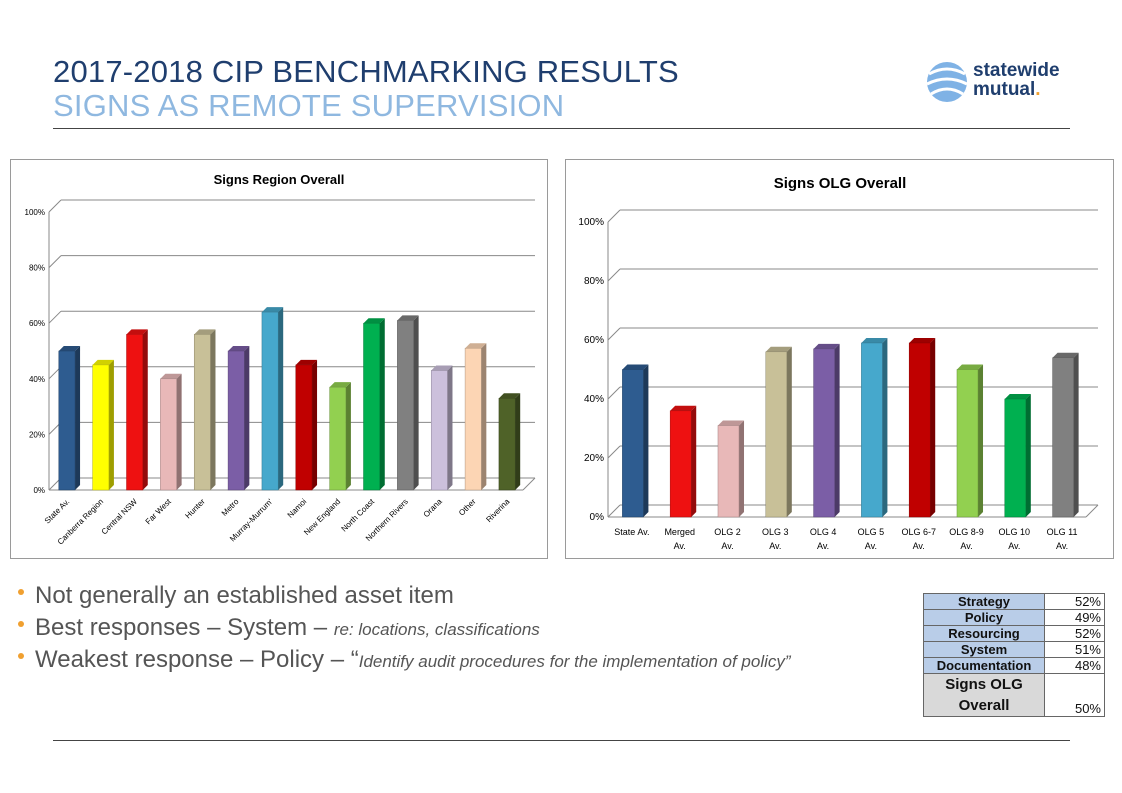 This screenshot has height=793, width=1122. Describe the element at coordinates (594, 340) in the screenshot. I see `y-tick-label: 60%` at that location.